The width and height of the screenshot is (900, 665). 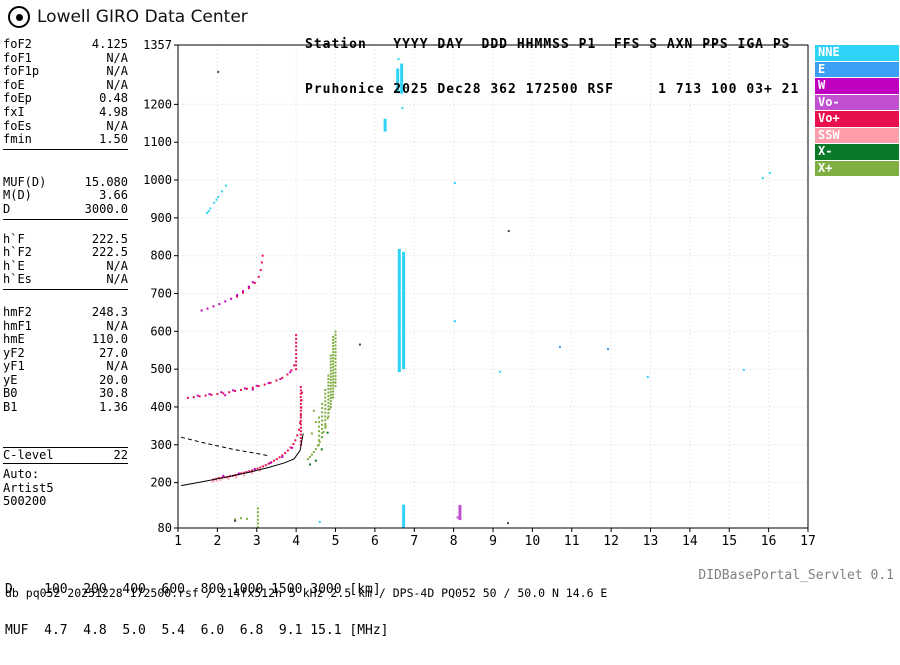 I want to click on servlet-version: DIDBasePortal_Servlet 0.1, so click(x=796, y=575).